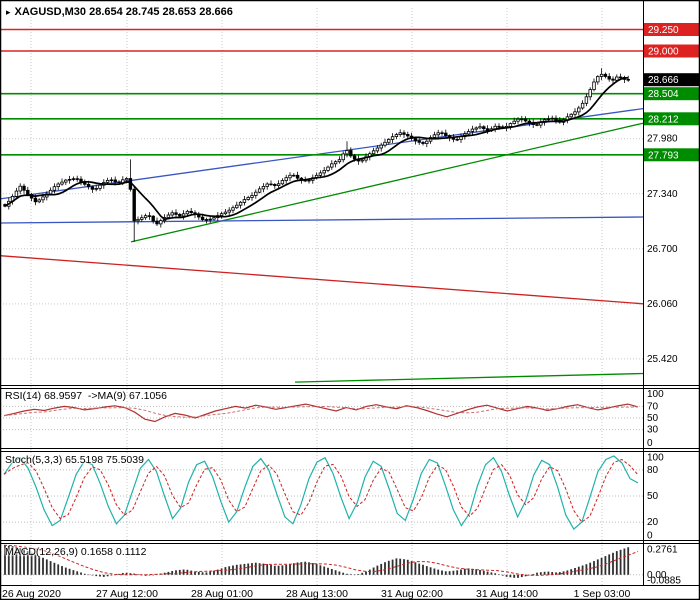 Image resolution: width=700 pixels, height=600 pixels. I want to click on chart-marker-icon: ▸, so click(8, 11).